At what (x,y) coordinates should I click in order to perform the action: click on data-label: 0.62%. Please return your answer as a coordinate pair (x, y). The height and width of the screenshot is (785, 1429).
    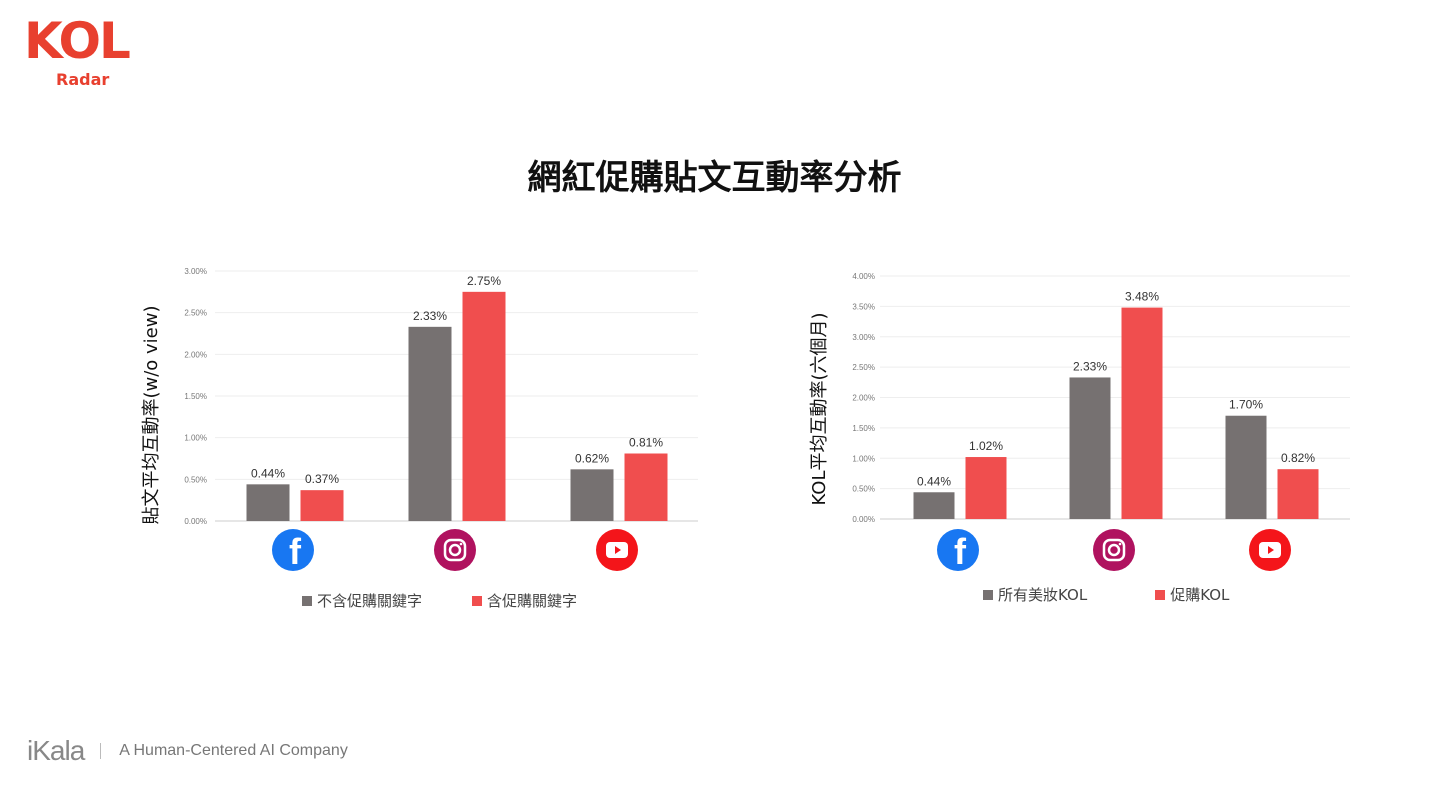
    Looking at the image, I should click on (592, 458).